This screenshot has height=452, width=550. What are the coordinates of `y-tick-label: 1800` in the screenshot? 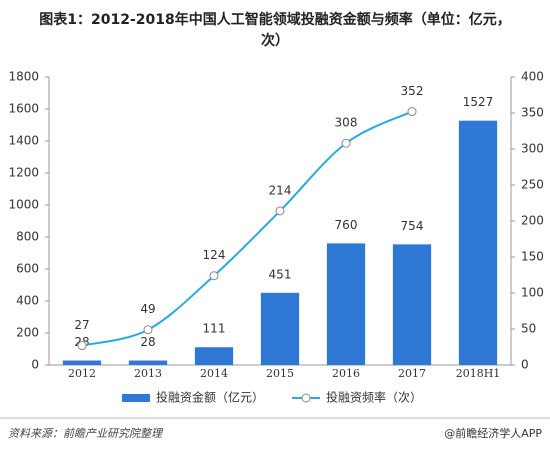 It's located at (23, 77).